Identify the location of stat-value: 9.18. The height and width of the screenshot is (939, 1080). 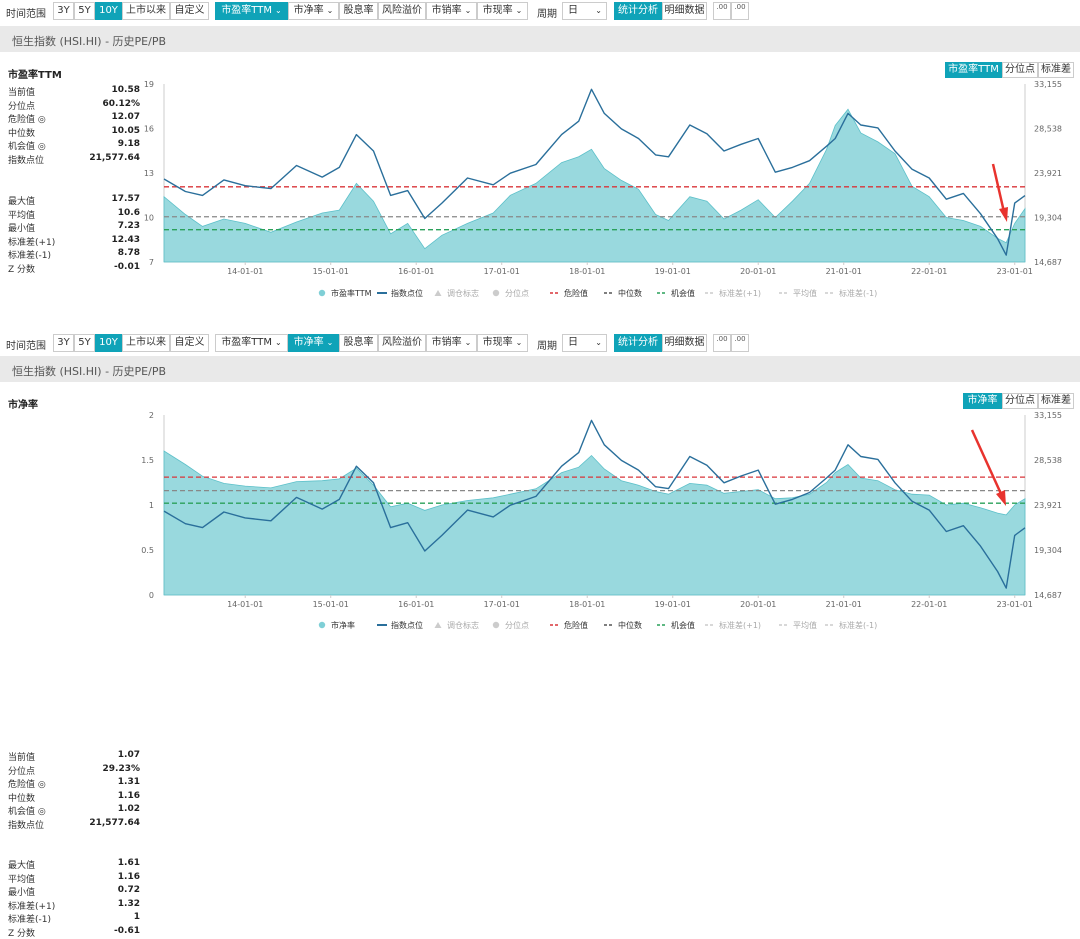
(128, 144).